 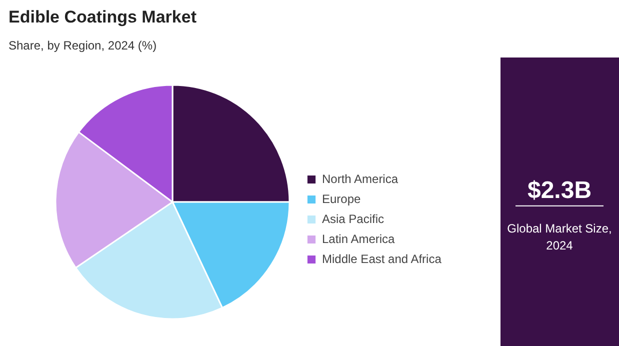 What do you see at coordinates (382, 259) in the screenshot?
I see `legend-label: Middle East and Africa` at bounding box center [382, 259].